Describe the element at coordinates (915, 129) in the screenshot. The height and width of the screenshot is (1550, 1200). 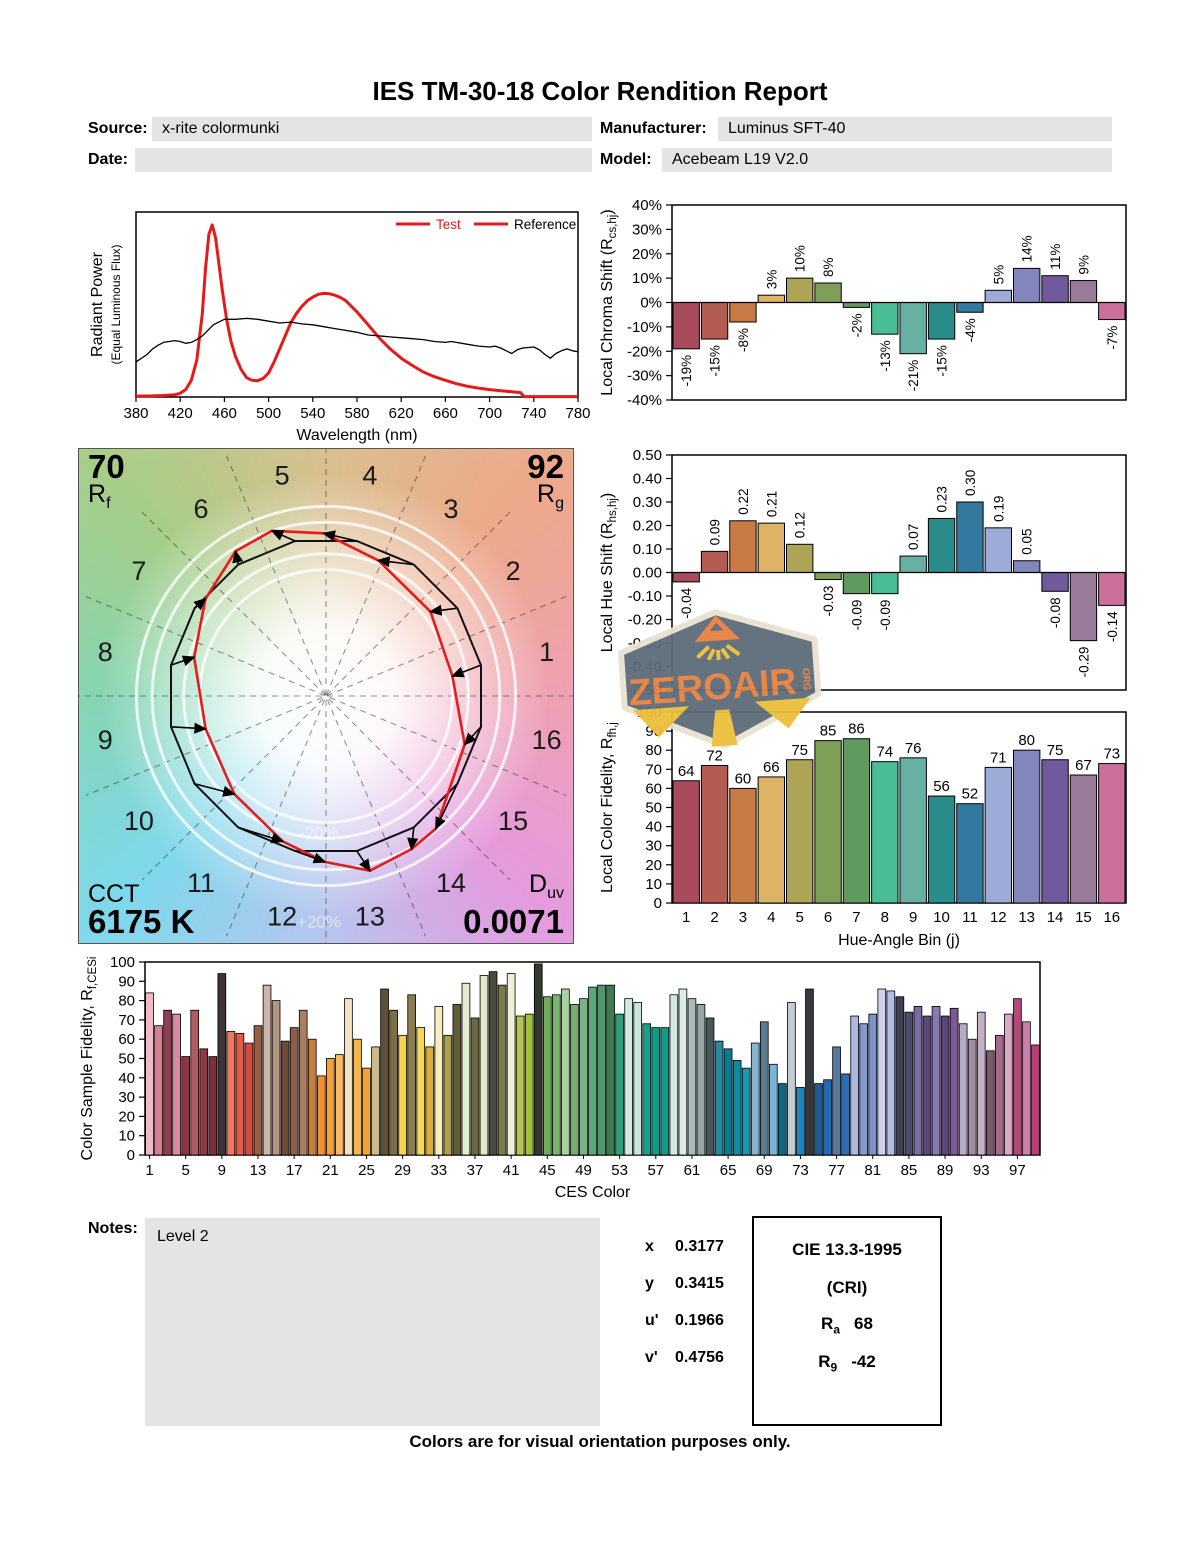
I see `manufacturer-value: Luminus SFT-40` at that location.